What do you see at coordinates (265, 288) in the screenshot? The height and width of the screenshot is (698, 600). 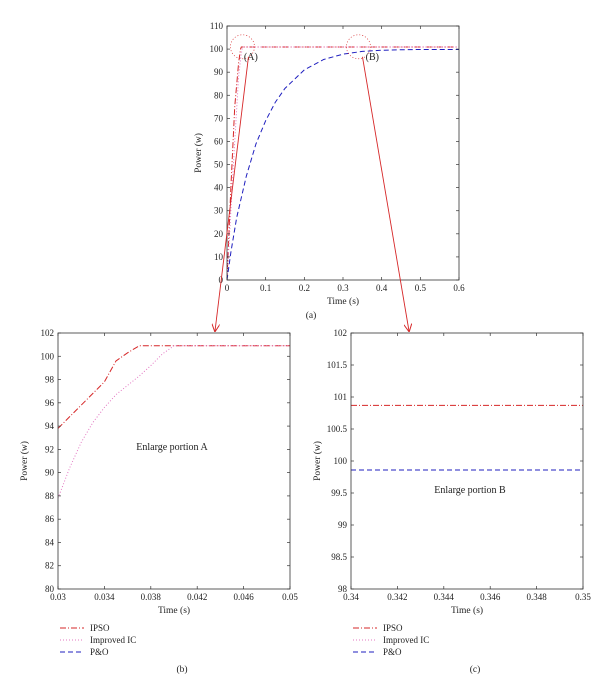 I see `x-tick-label: 0.1` at bounding box center [265, 288].